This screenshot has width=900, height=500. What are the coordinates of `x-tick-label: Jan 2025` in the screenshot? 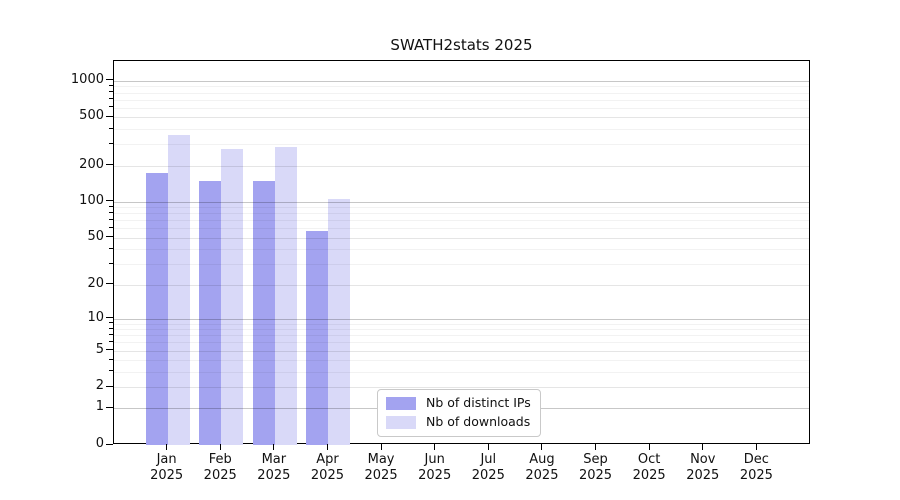 It's located at (167, 467).